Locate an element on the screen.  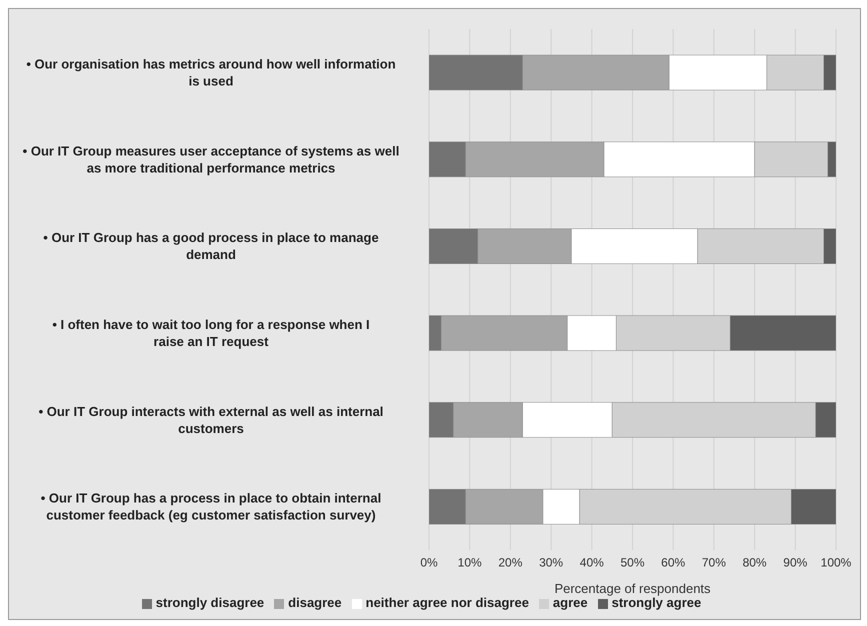
x-tick-label: 50% is located at coordinates (632, 563).